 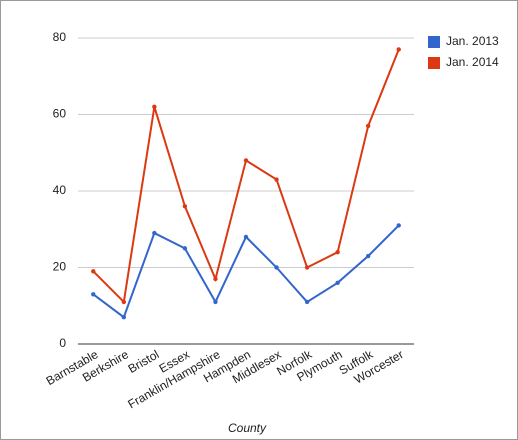 I want to click on y-tick-label: 20, so click(x=60, y=267).